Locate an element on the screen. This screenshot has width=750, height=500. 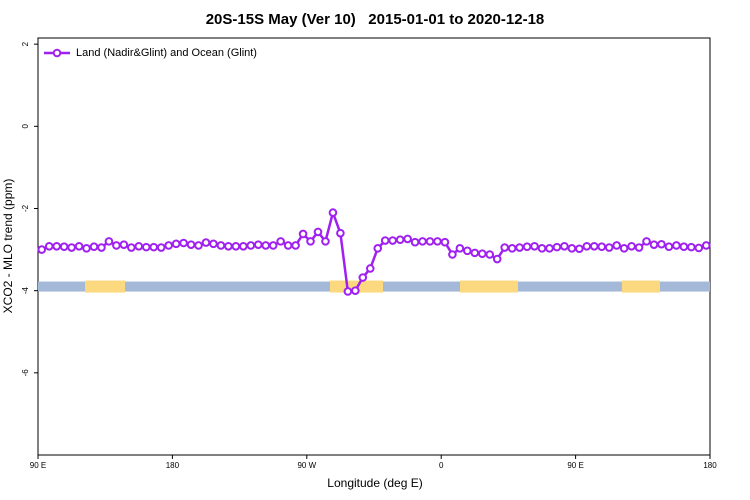
y-tick-label: -2 is located at coordinates (25, 208).